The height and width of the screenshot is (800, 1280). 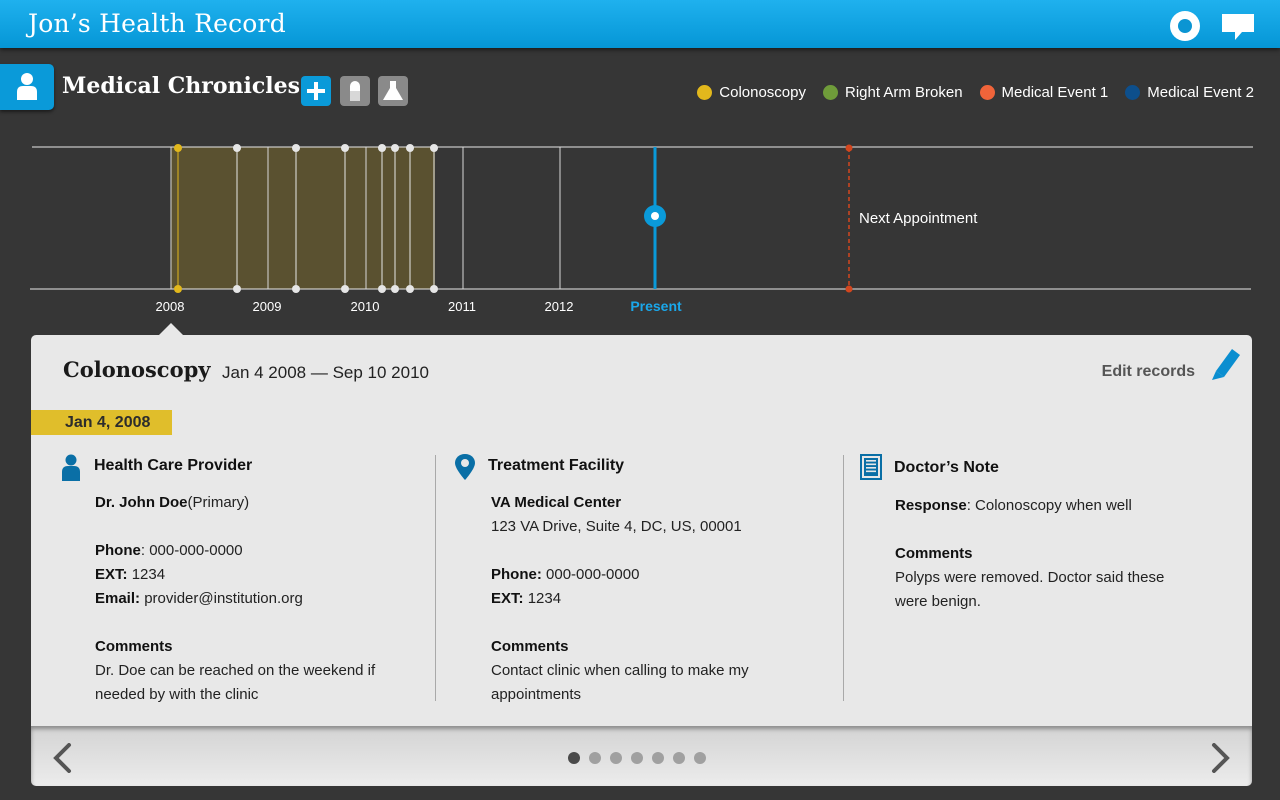 I want to click on pill-icon, so click(x=355, y=91).